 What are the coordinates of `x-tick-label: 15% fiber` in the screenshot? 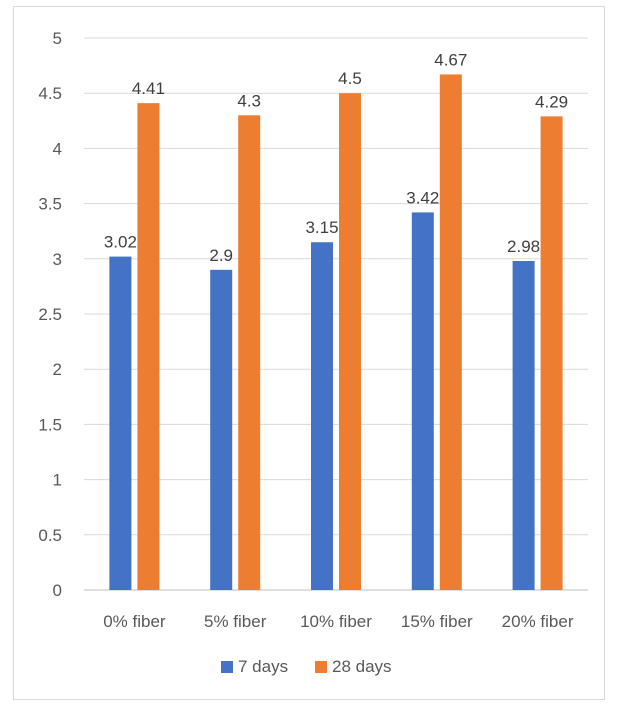 It's located at (437, 621).